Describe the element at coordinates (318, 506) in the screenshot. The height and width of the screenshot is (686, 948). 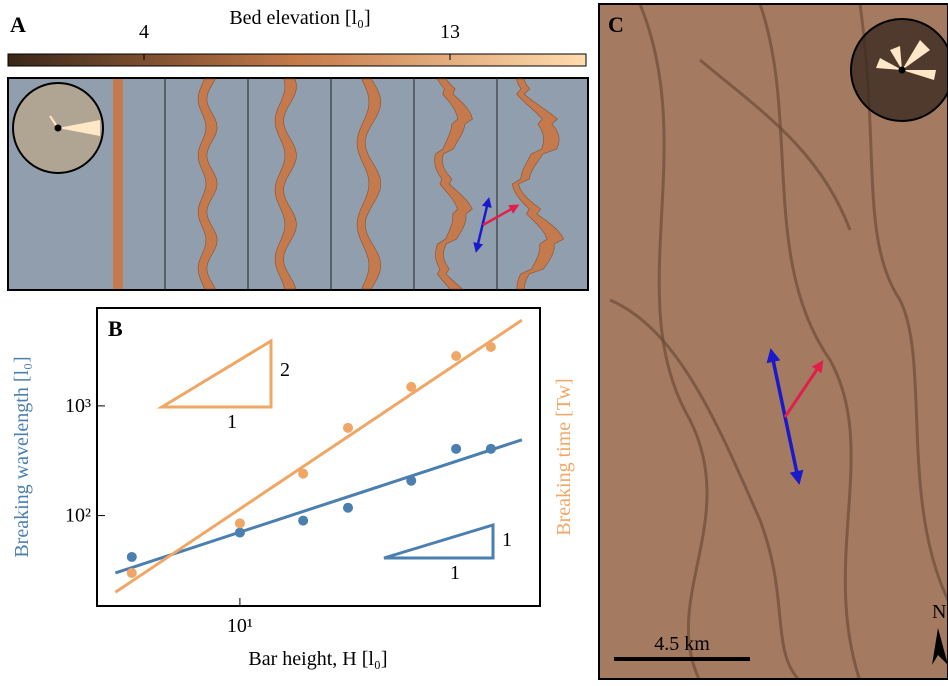
I see `fit-line` at that location.